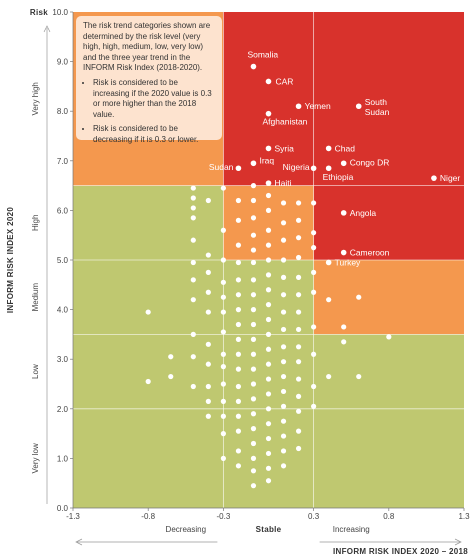 The image size is (474, 560). Describe the element at coordinates (253, 163) in the screenshot. I see `point-iraq` at that location.